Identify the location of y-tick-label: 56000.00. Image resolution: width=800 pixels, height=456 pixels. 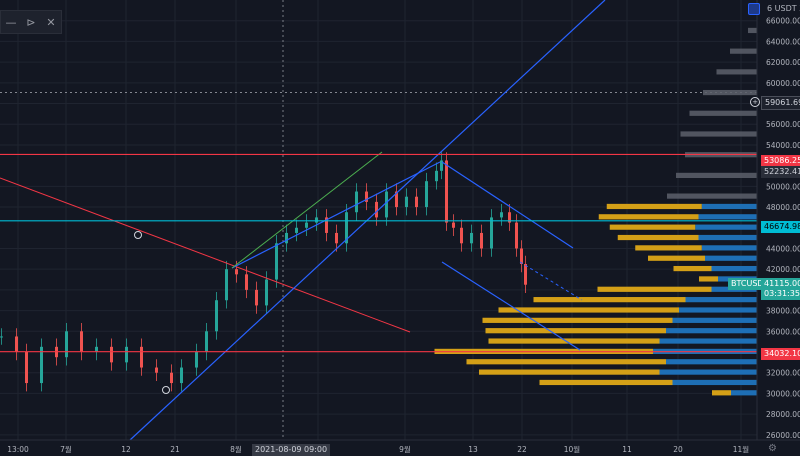
(783, 124).